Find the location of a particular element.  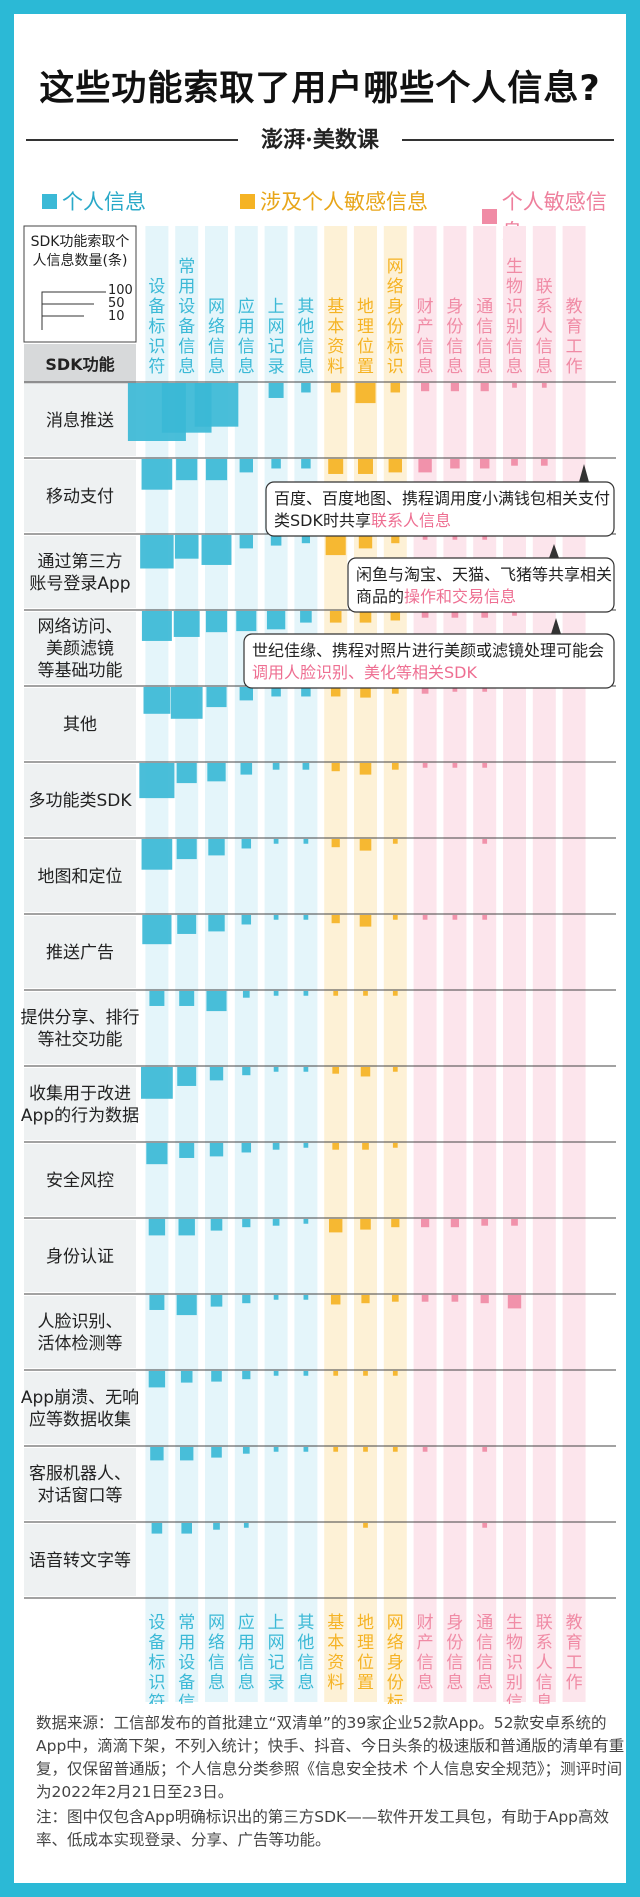

column-label: 应 is located at coordinates (246, 1623).